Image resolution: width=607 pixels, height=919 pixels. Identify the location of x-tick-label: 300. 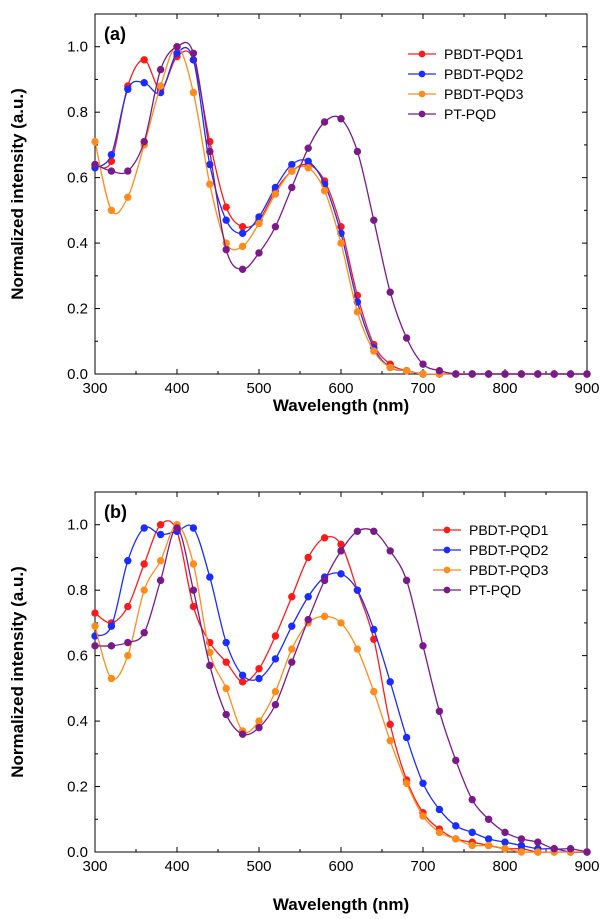
(94, 866).